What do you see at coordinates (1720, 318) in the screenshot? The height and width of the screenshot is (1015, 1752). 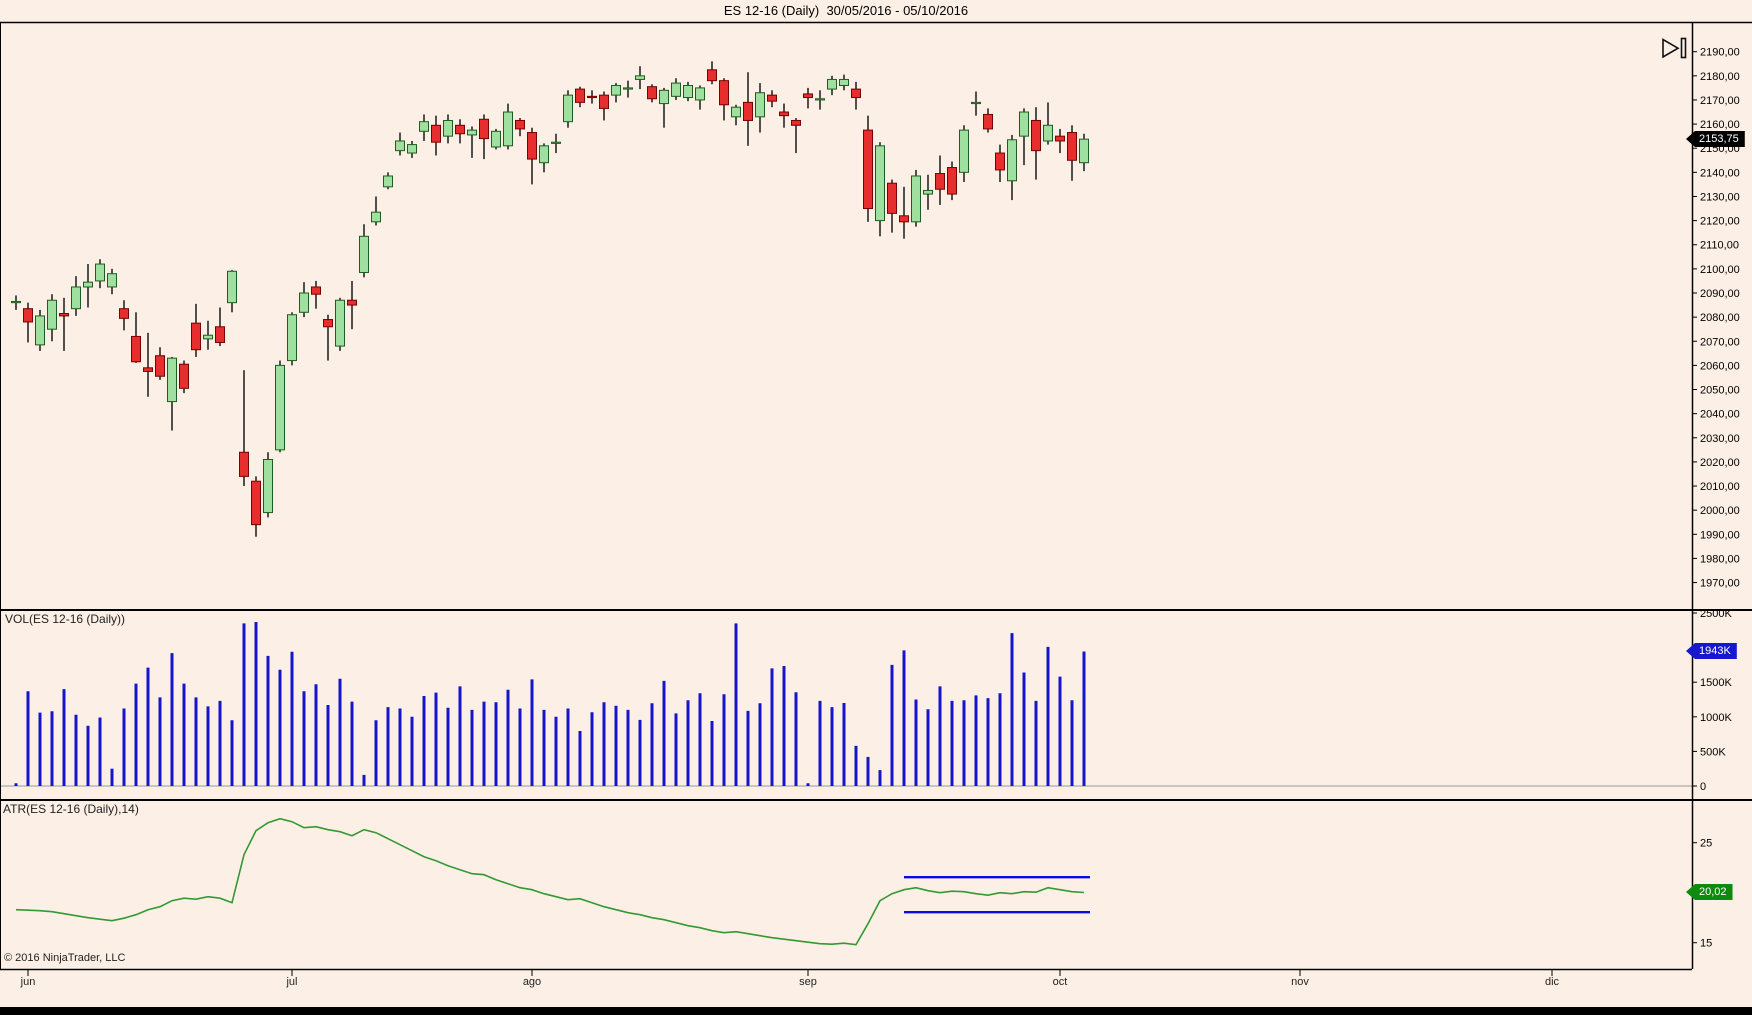 I see `svg-text: 2080,00` at bounding box center [1720, 318].